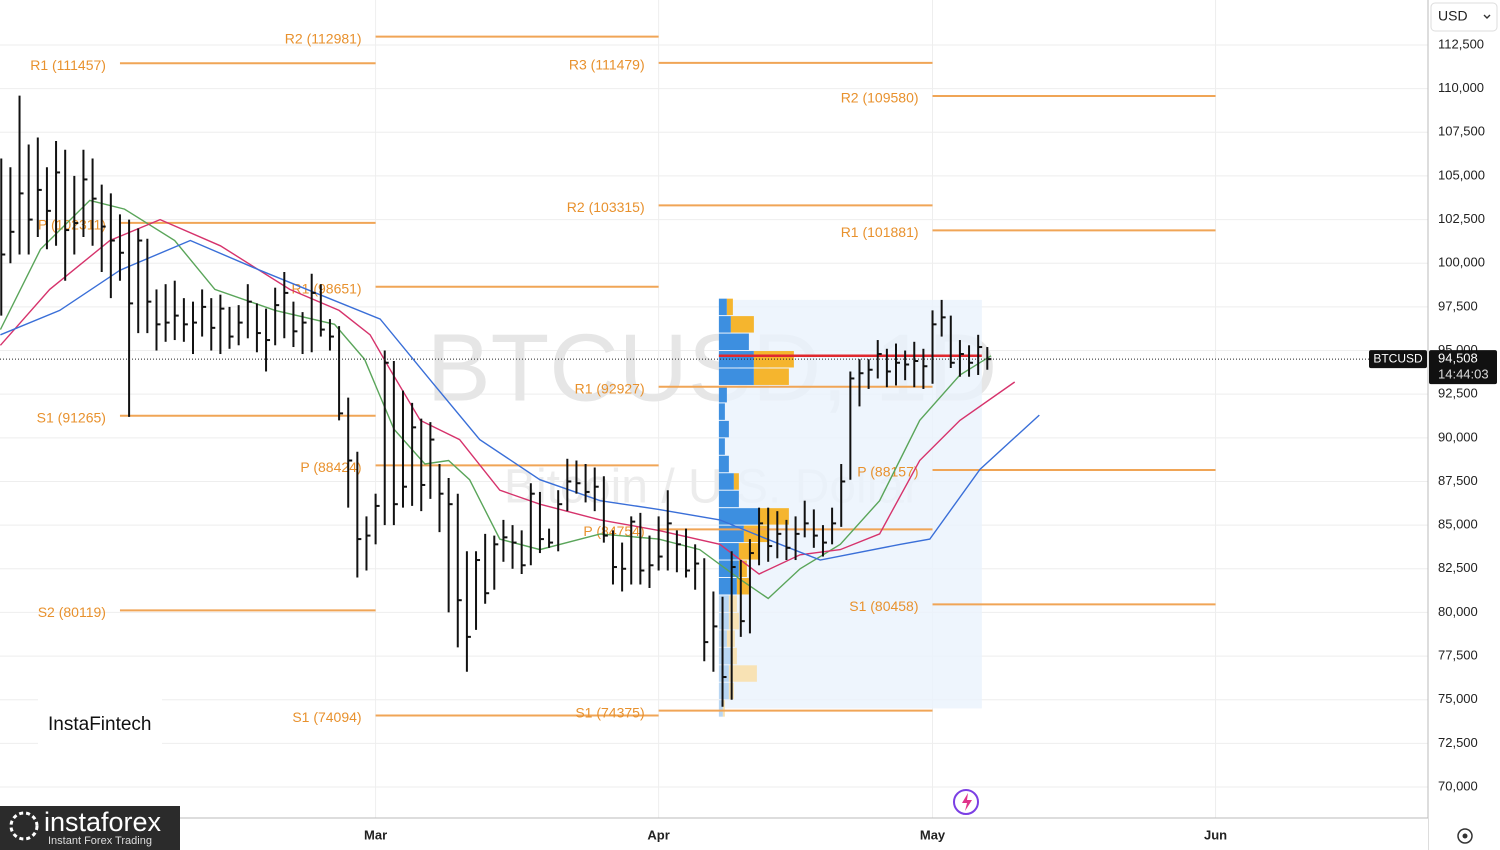 This screenshot has width=1500, height=850. I want to click on pivot-label: R2 (109580), so click(880, 98).